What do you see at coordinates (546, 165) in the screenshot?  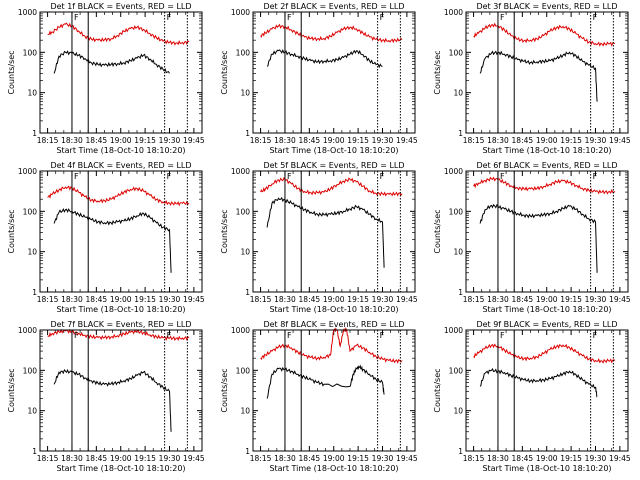 I see `panel-title: Det 6f BLACK = Events, RED = LLD` at bounding box center [546, 165].